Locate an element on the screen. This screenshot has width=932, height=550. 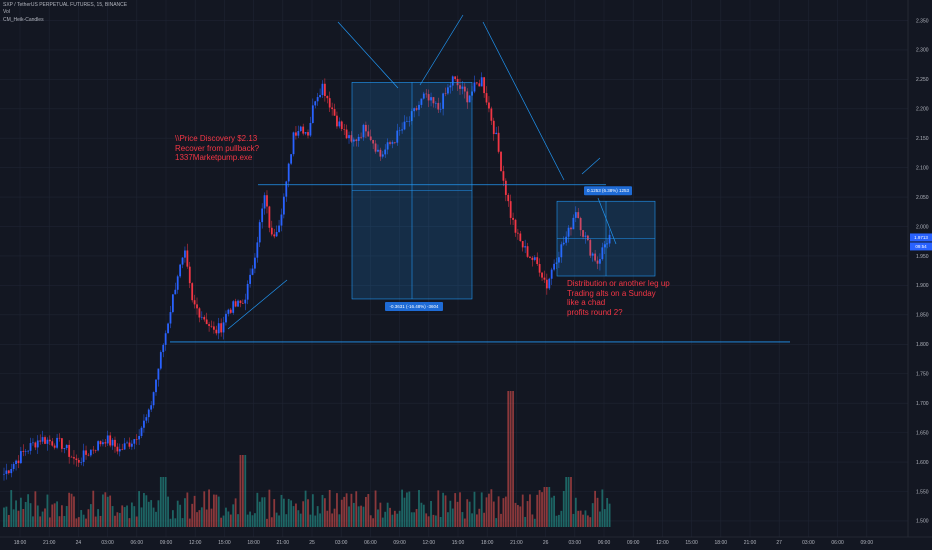
volume-indicator-label: Vol is located at coordinates (6, 12).